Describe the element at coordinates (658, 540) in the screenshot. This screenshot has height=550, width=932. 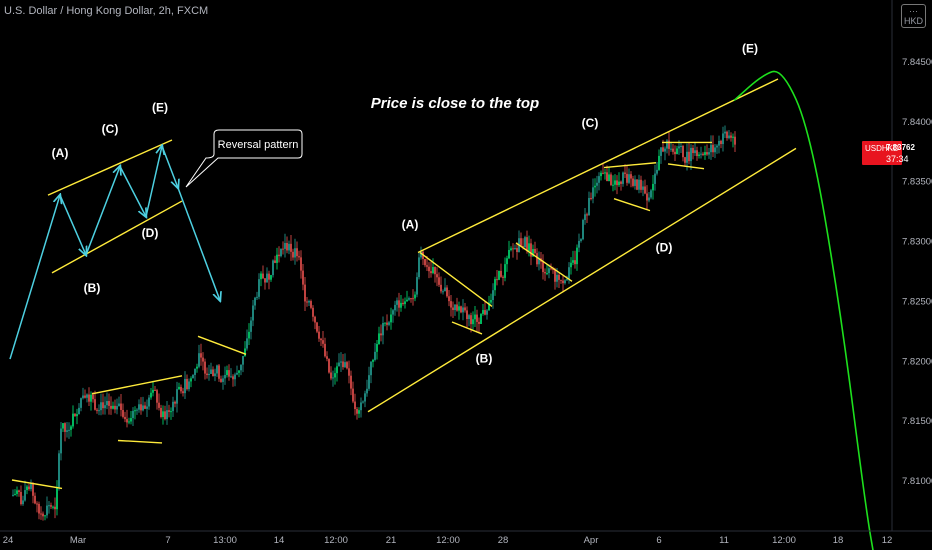
I see `time-tick-label: 6` at that location.